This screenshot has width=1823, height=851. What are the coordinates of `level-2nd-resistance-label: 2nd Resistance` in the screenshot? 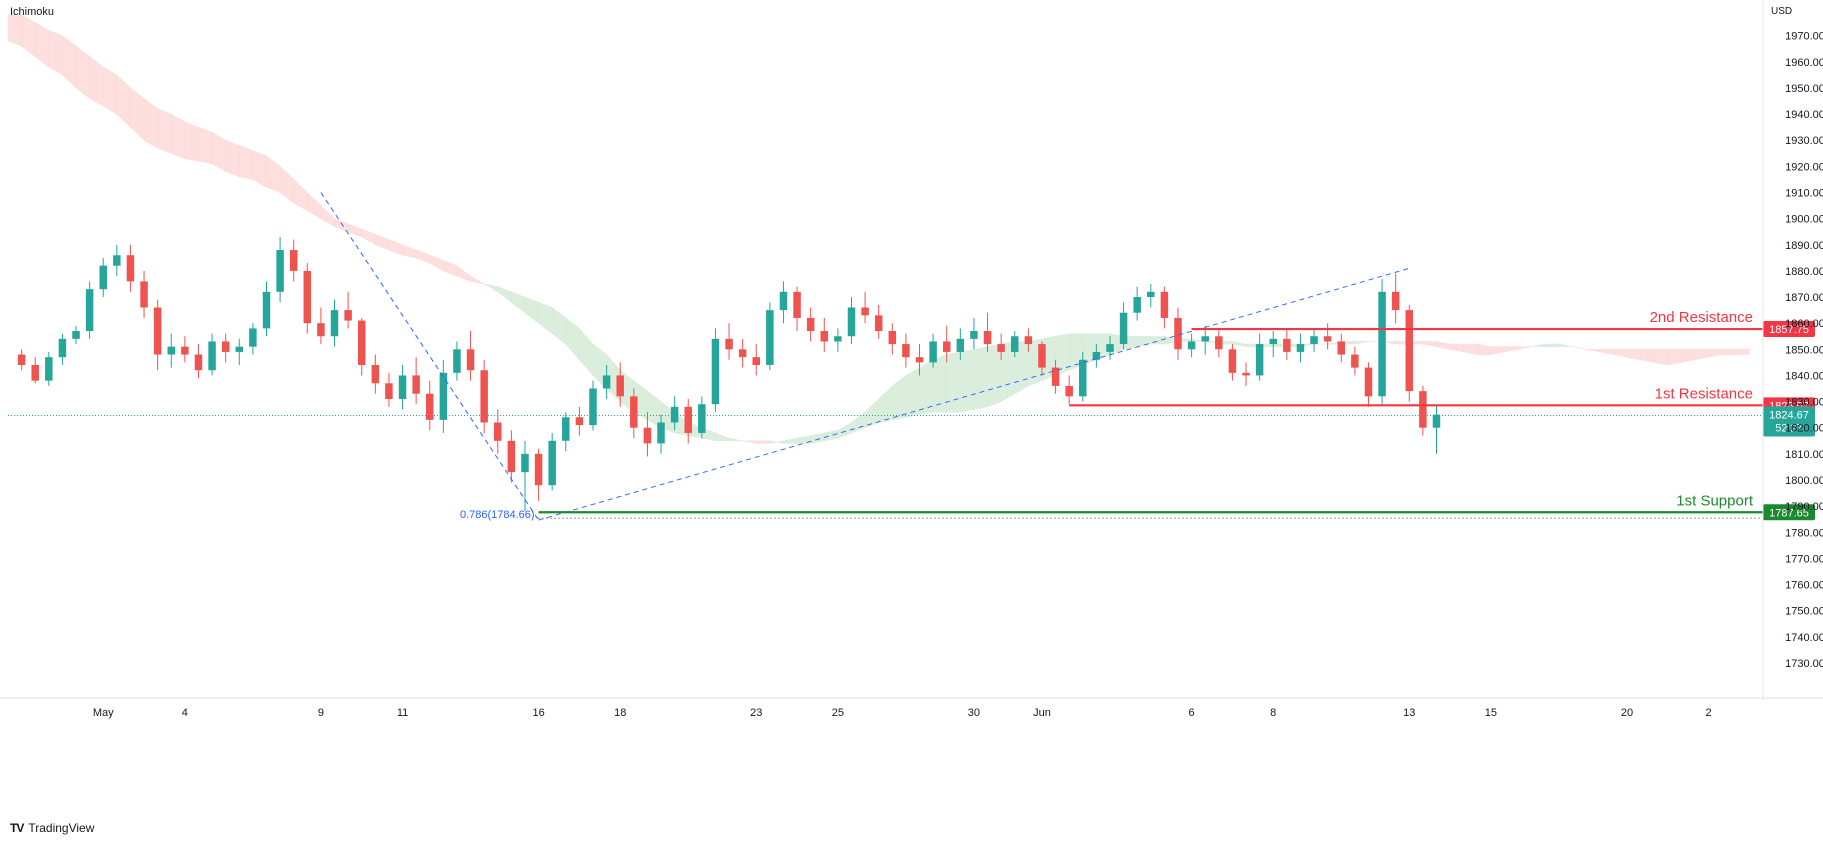 It's located at (1701, 317).